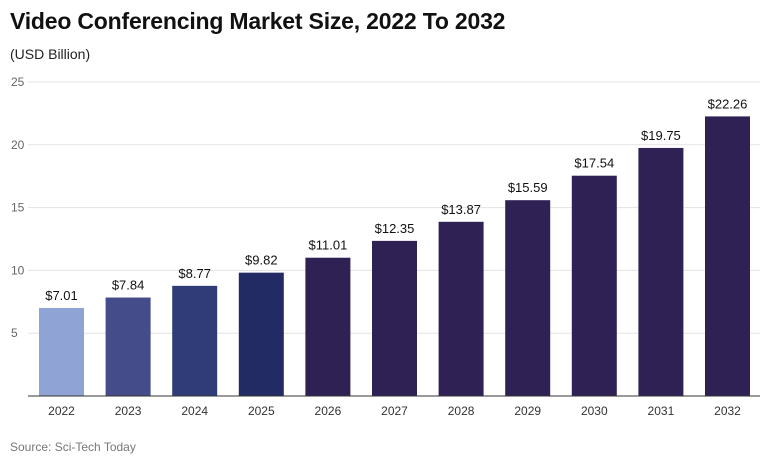 The height and width of the screenshot is (464, 768). Describe the element at coordinates (461, 308) in the screenshot. I see `bar-2028` at that location.